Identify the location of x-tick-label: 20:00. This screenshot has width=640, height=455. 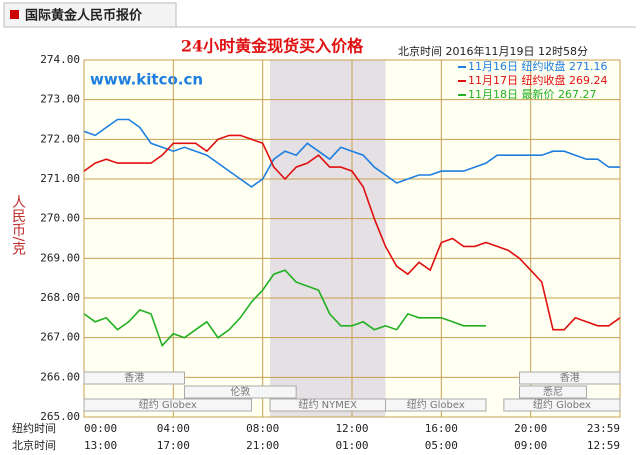
(530, 428).